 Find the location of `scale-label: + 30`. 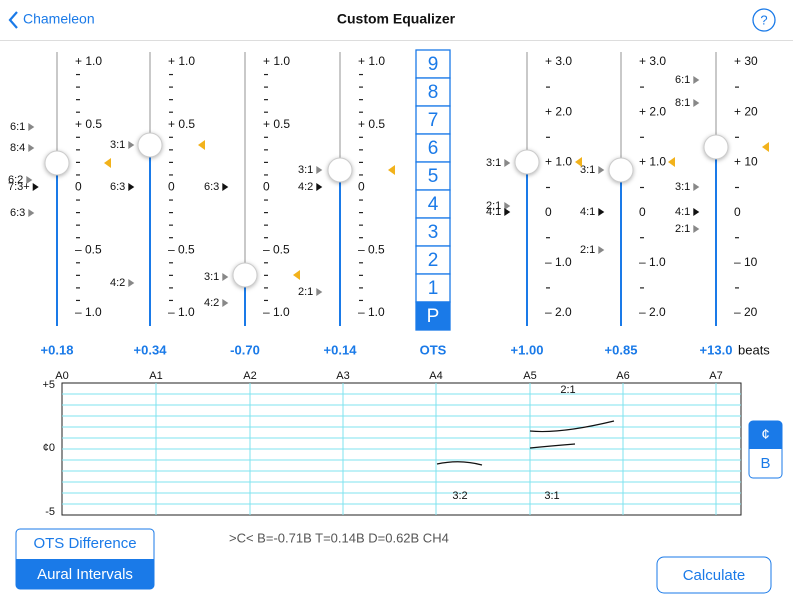

scale-label: + 30 is located at coordinates (746, 61).